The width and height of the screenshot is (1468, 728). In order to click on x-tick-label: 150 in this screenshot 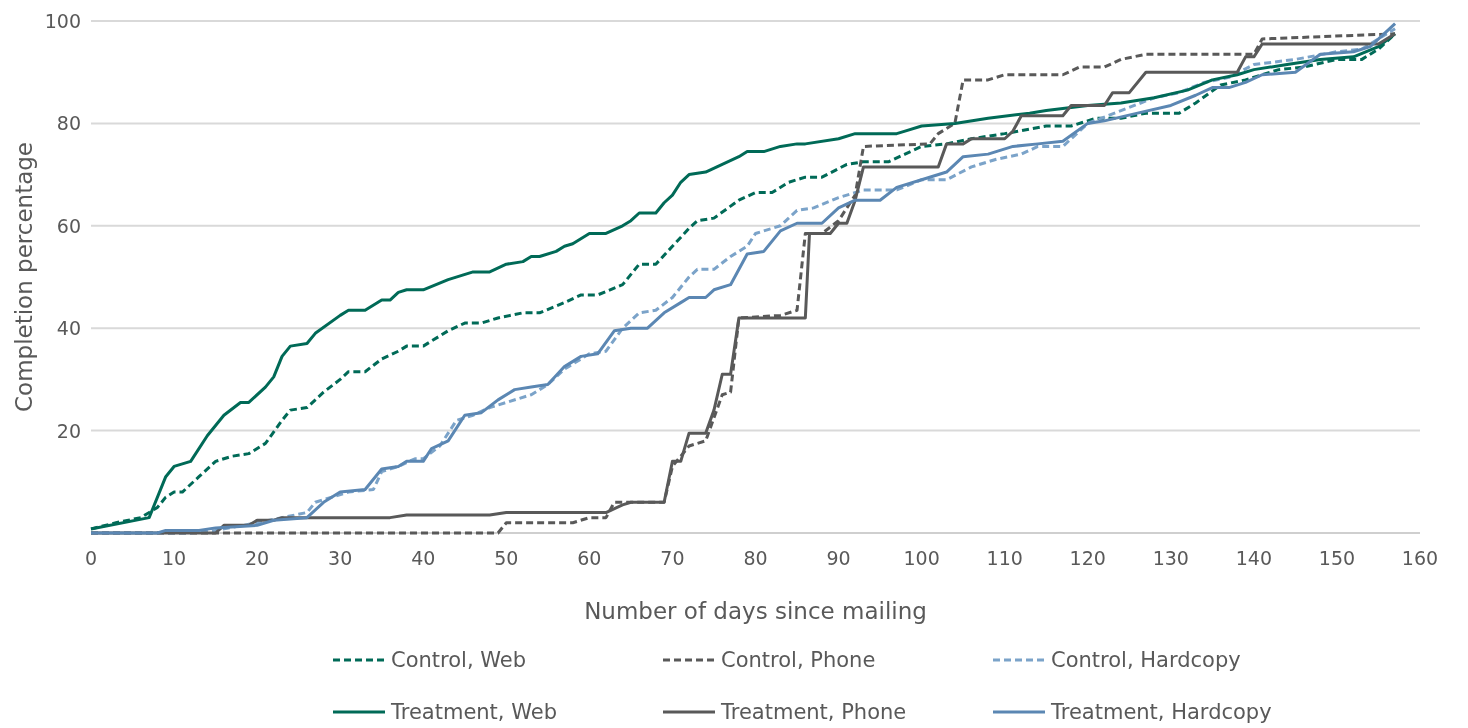, I will do `click(1337, 558)`.